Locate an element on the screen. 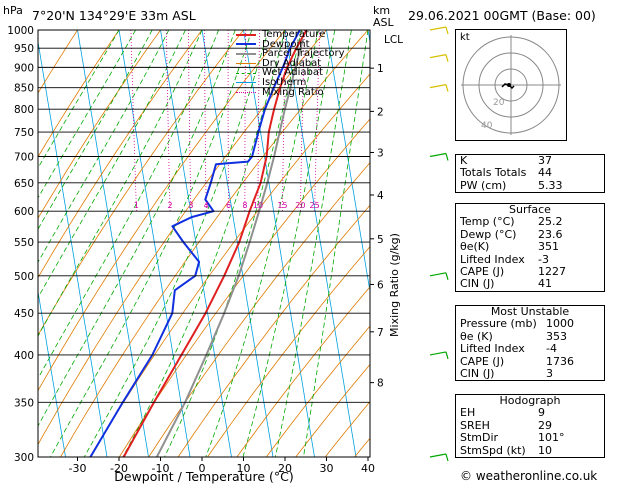  legend-swatch-dewpoint is located at coordinates (246, 44).